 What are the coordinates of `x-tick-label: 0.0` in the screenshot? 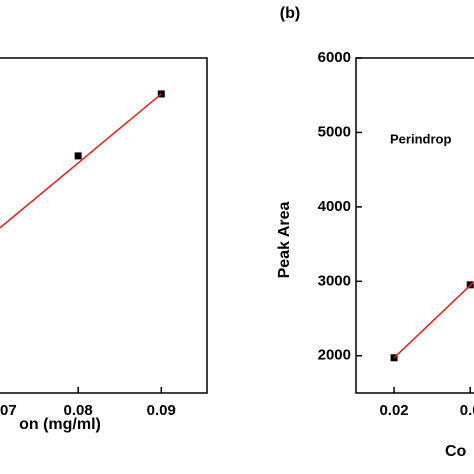 It's located at (467, 410).